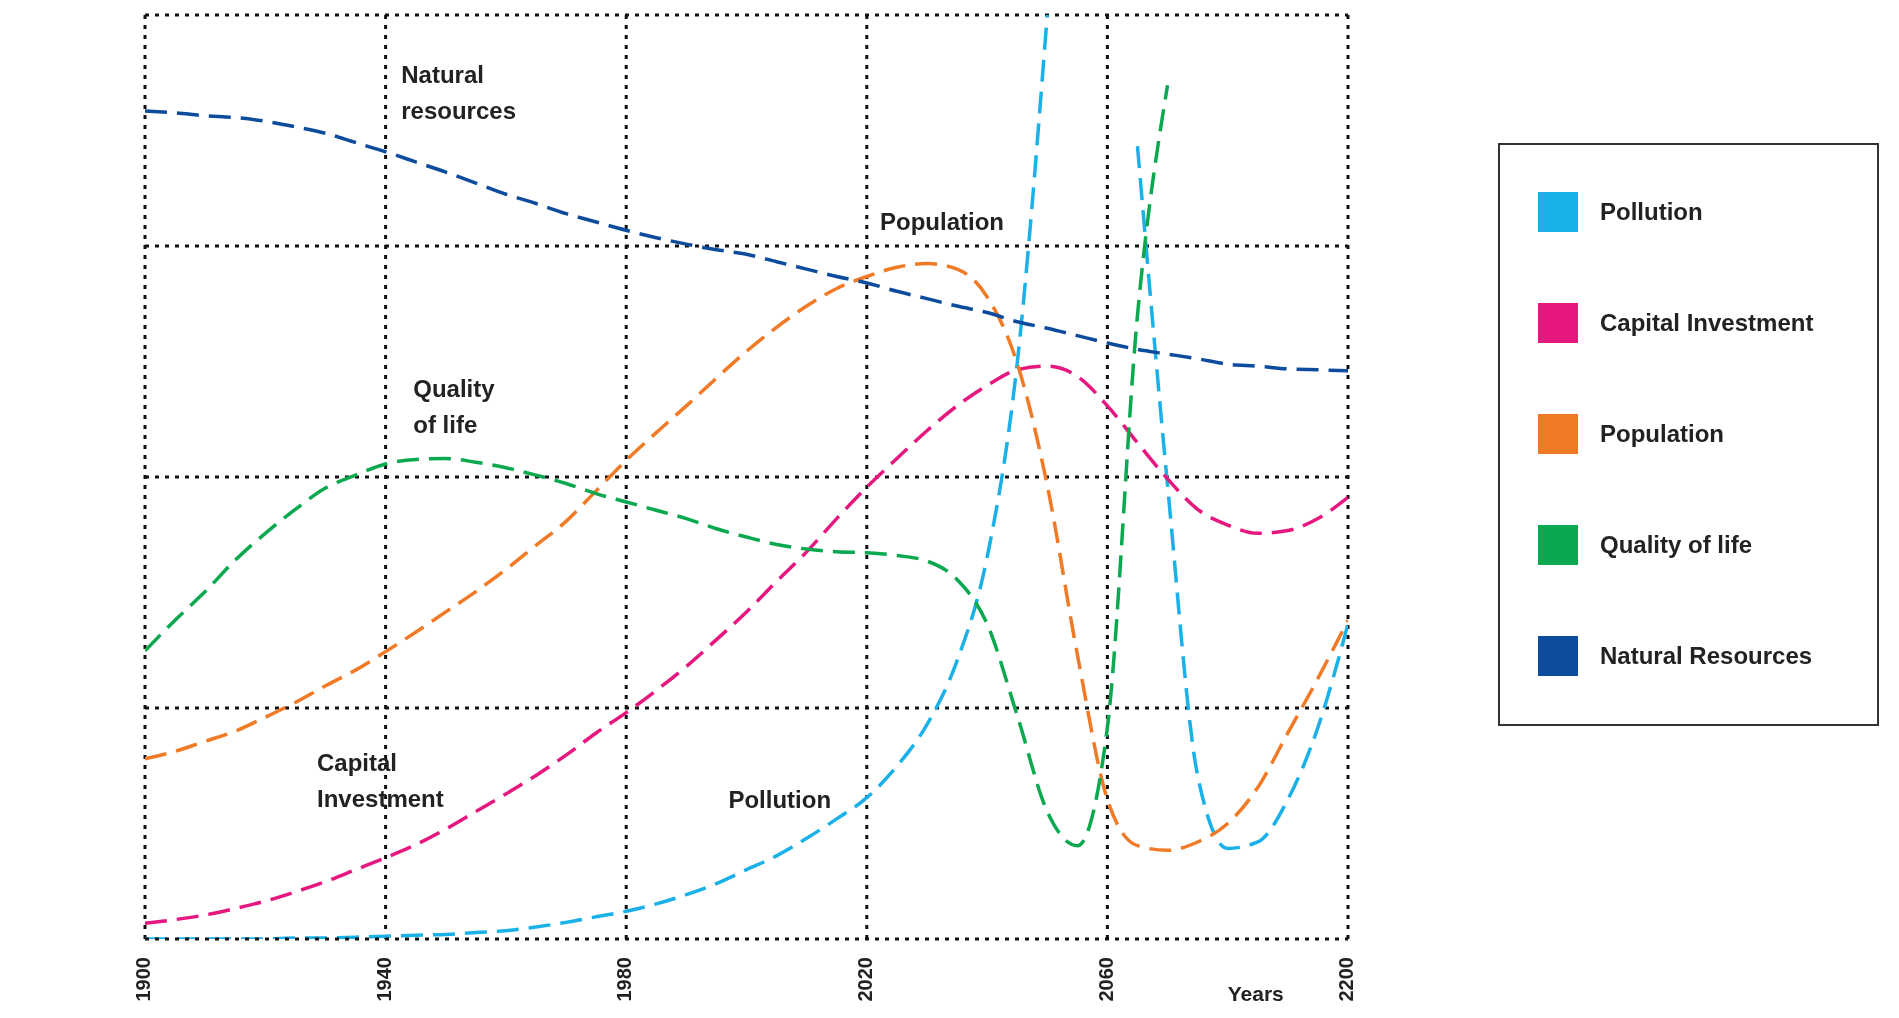  Describe the element at coordinates (143, 979) in the screenshot. I see `x-tick-label: 1900` at that location.